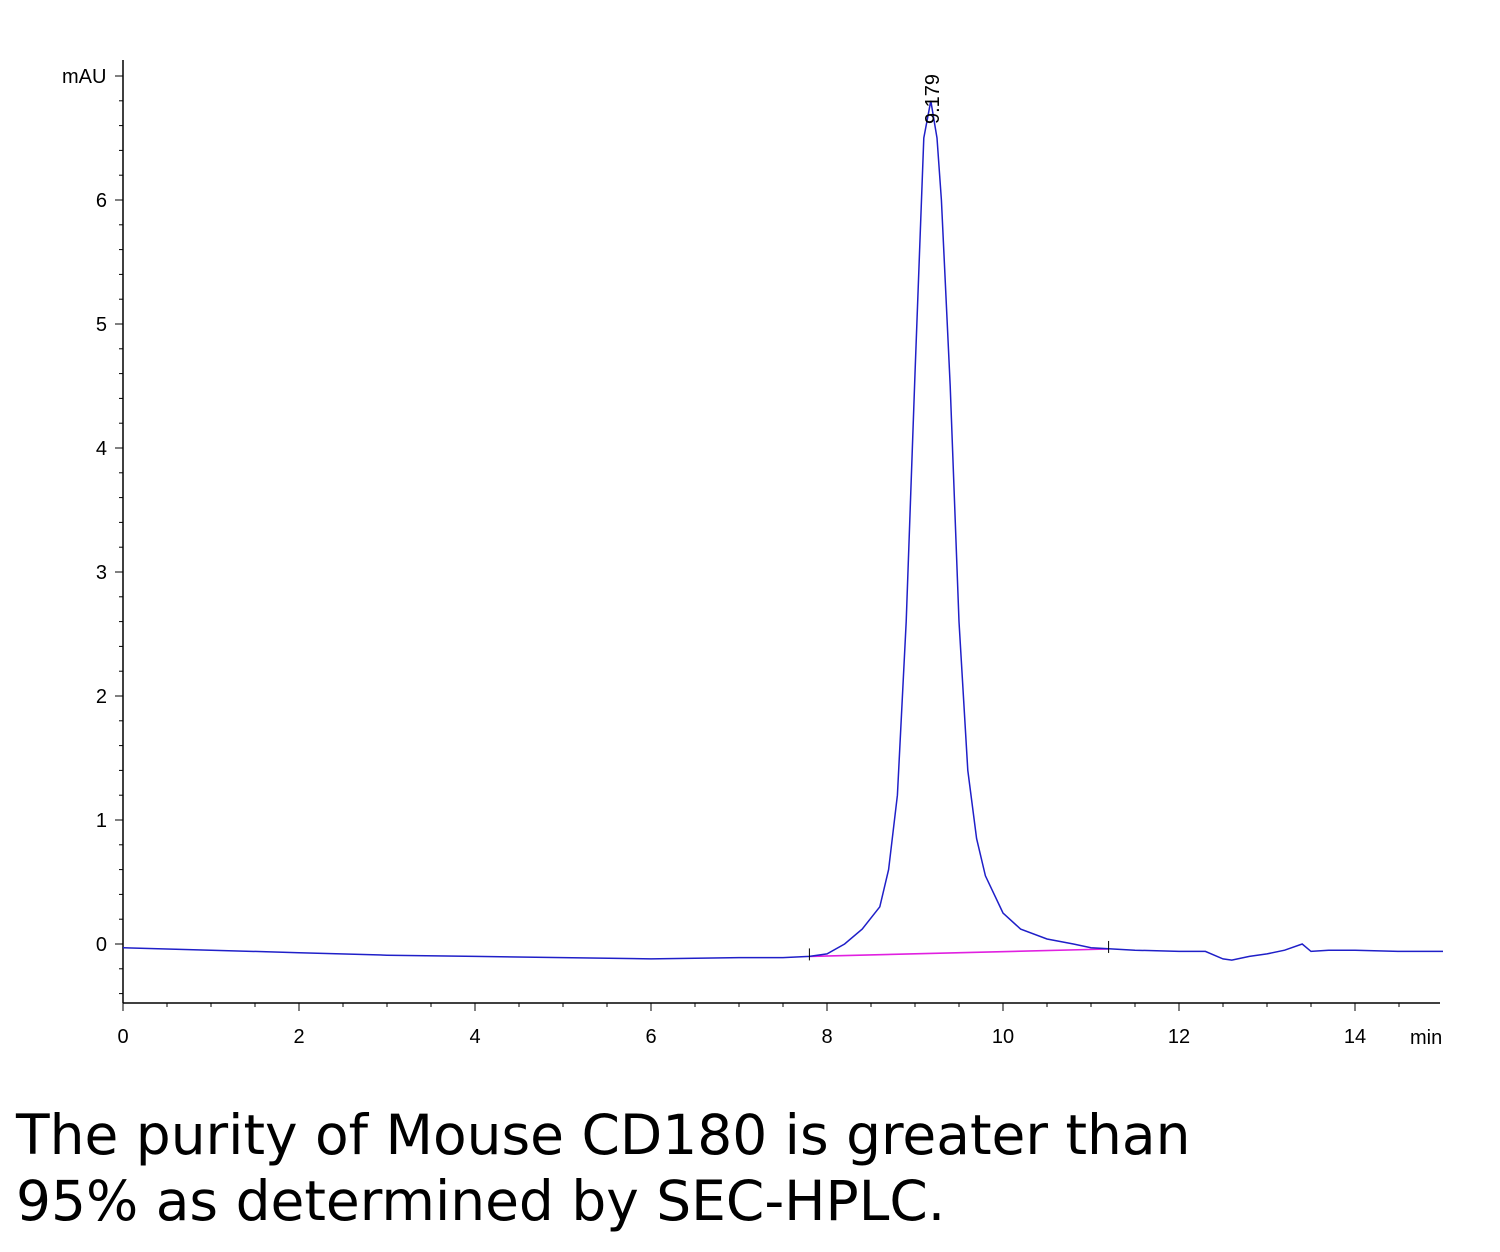 Image resolution: width=1500 pixels, height=1252 pixels. I want to click on integration-baseline, so click(959, 953).